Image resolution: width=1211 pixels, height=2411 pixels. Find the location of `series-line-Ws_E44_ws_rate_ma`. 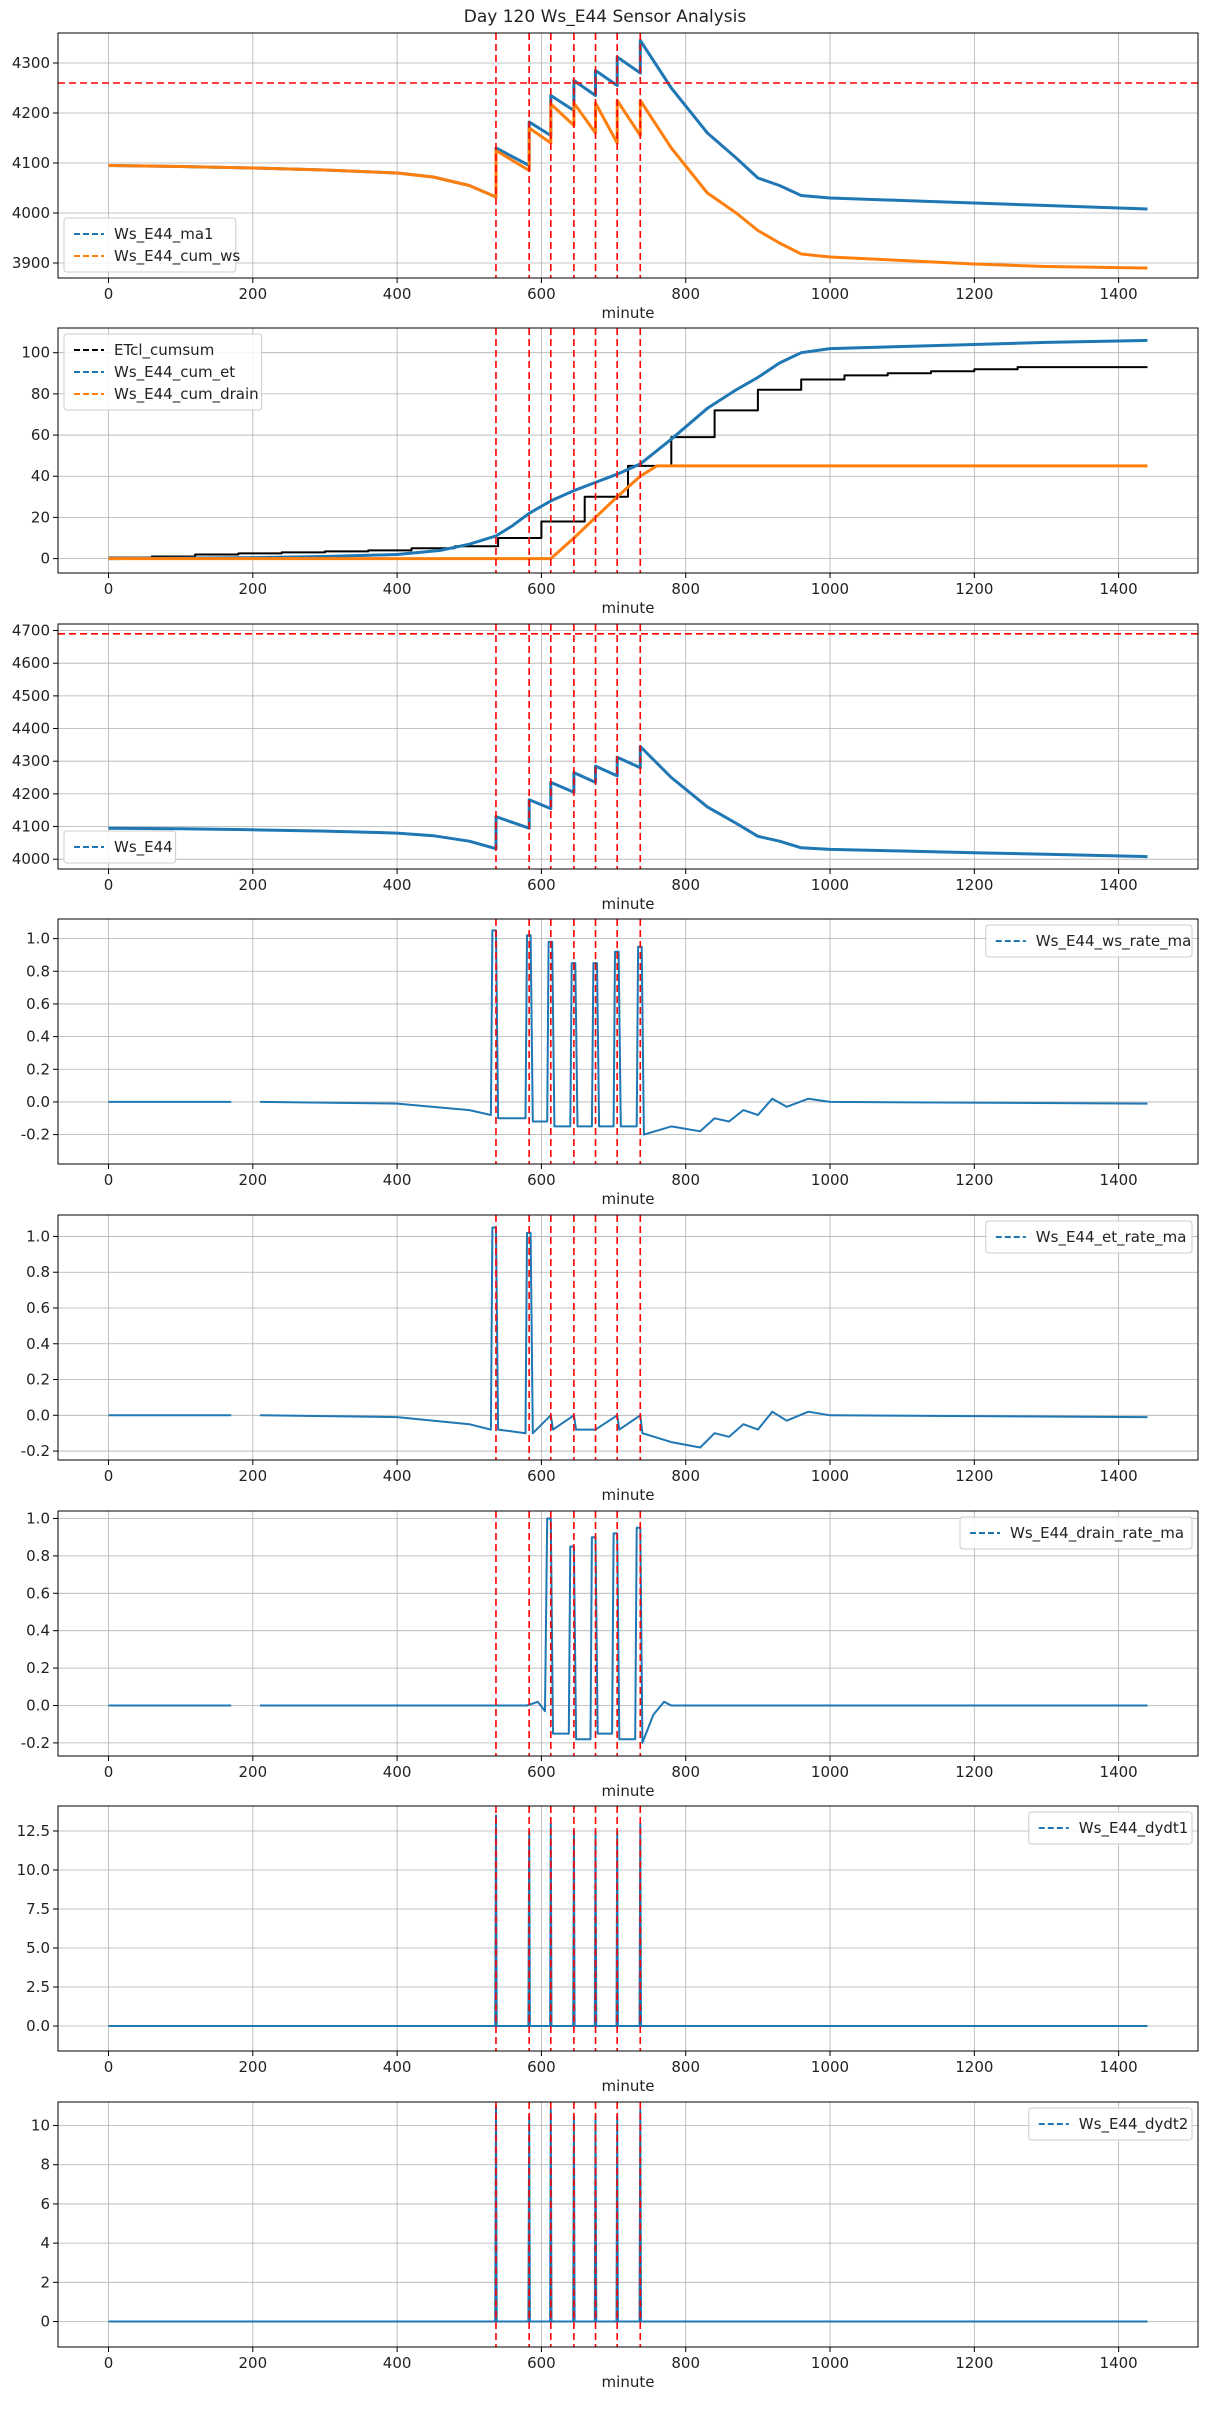

series-line-Ws_E44_ws_rate_ma is located at coordinates (628, 1032).